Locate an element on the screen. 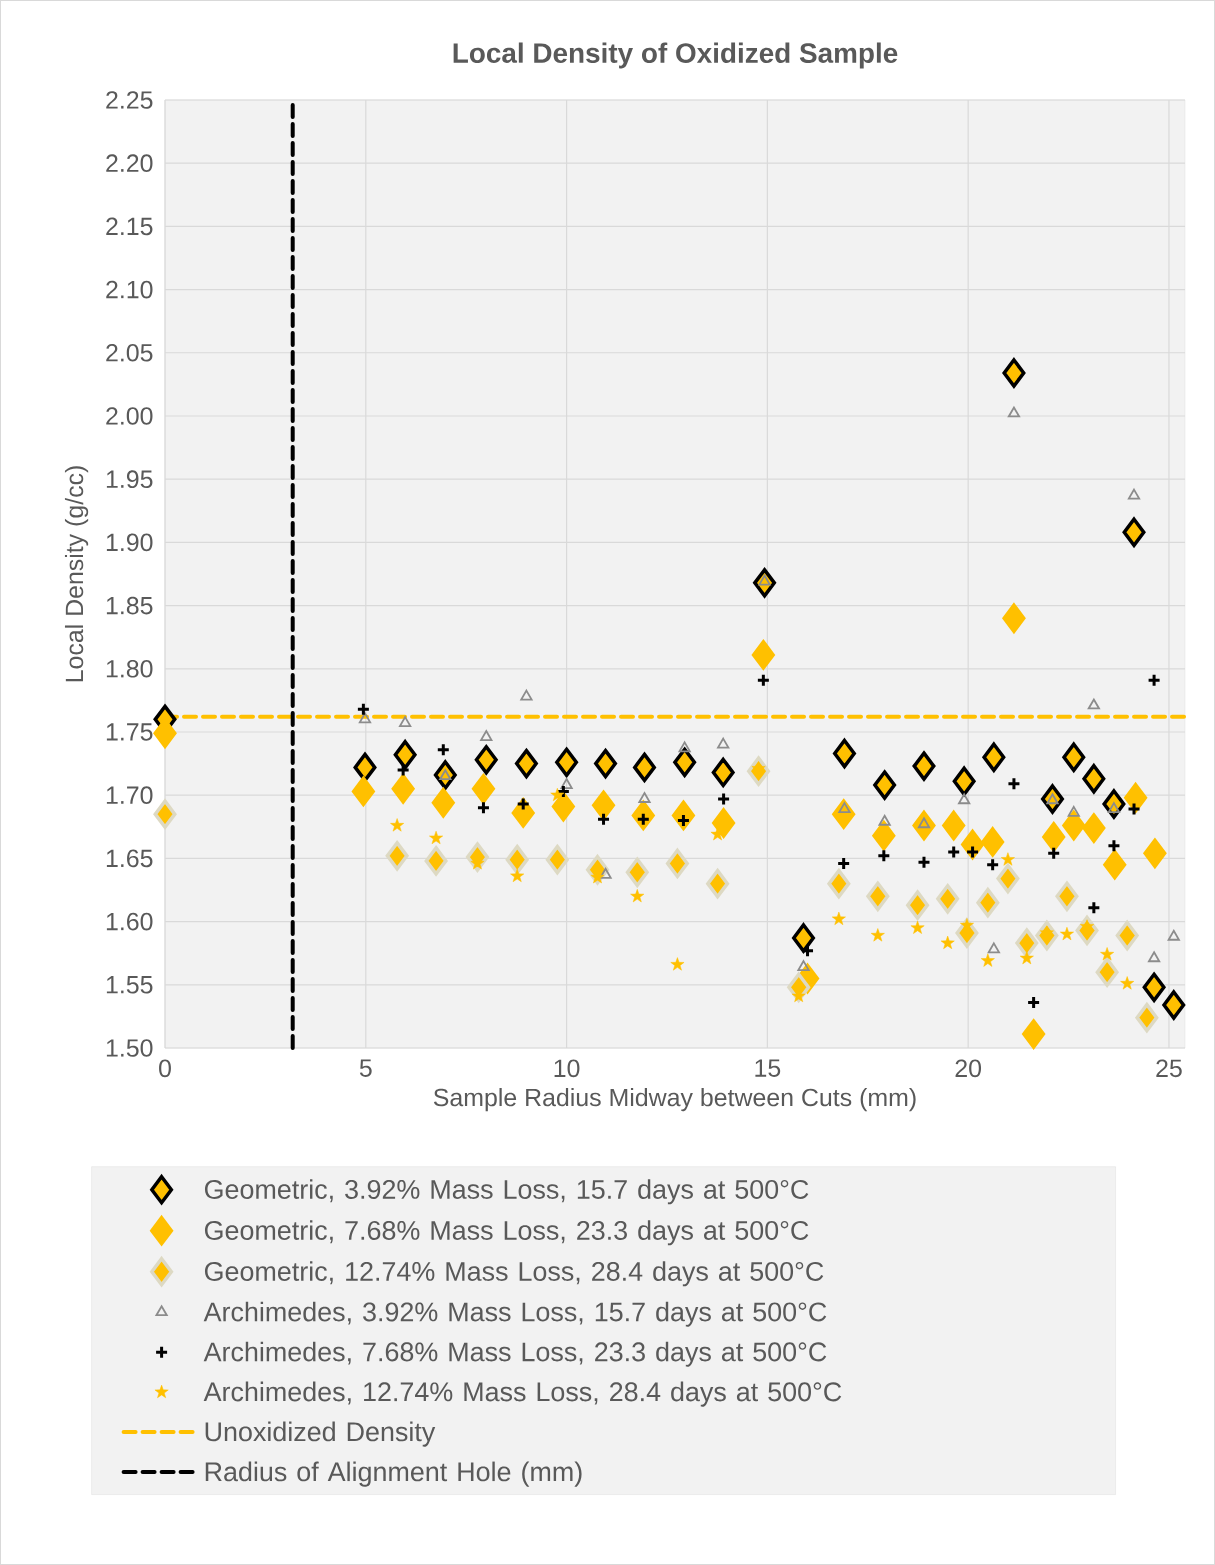 This screenshot has height=1565, width=1215. x-tick-label: 0 is located at coordinates (165, 1068).